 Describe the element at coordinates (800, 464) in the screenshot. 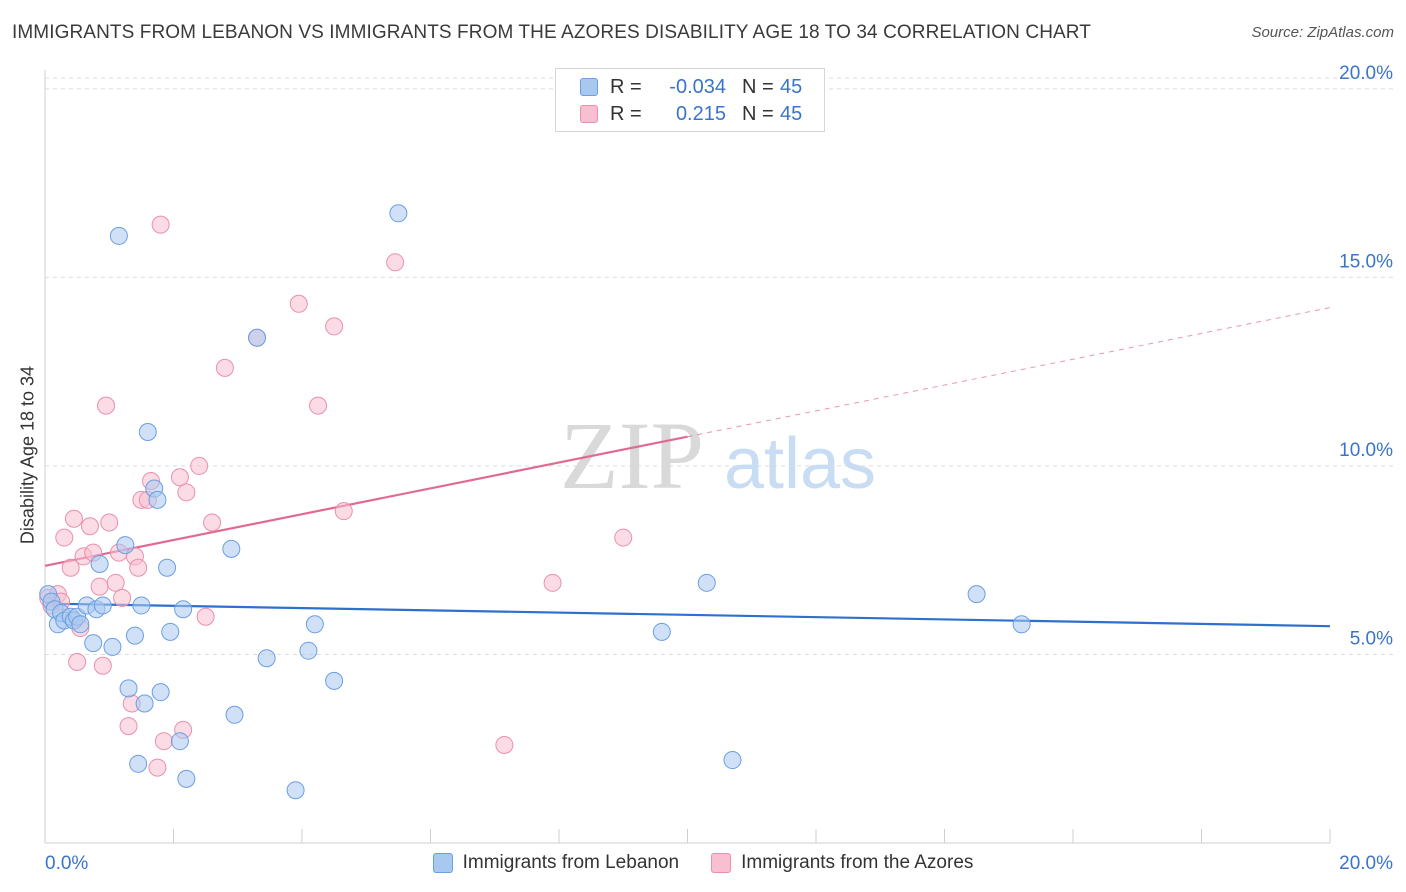

I see `watermark-atlas: atlas` at that location.